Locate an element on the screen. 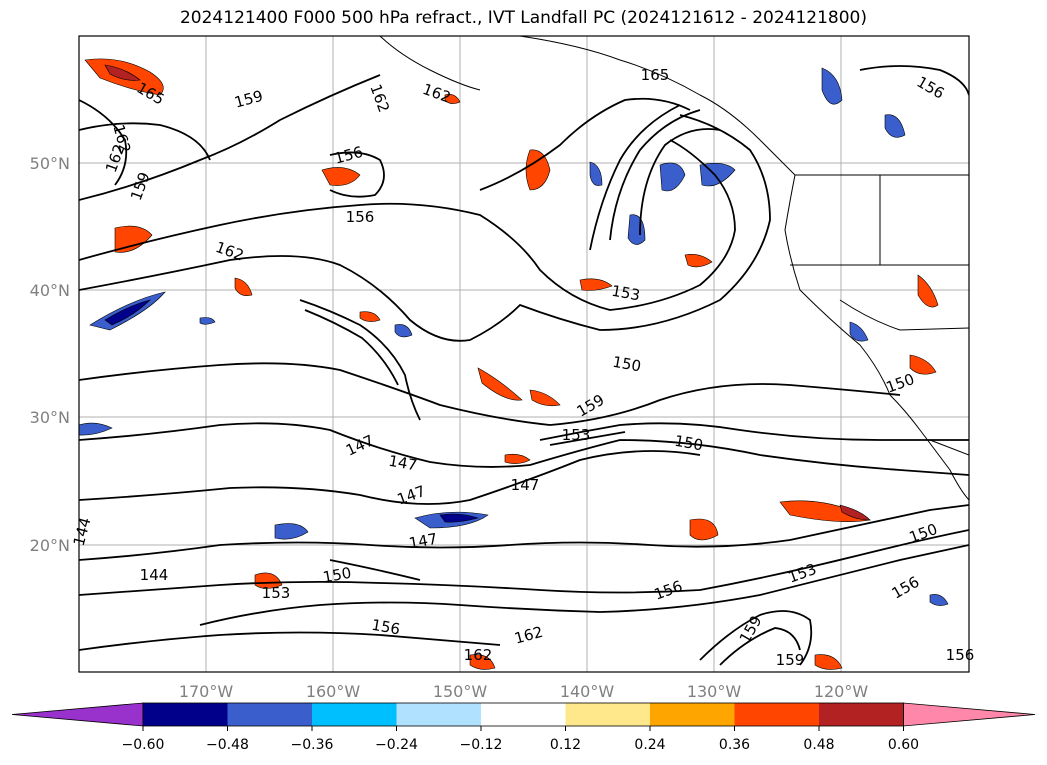 The image size is (1047, 765). us-mexico-border is located at coordinates (949, 447).